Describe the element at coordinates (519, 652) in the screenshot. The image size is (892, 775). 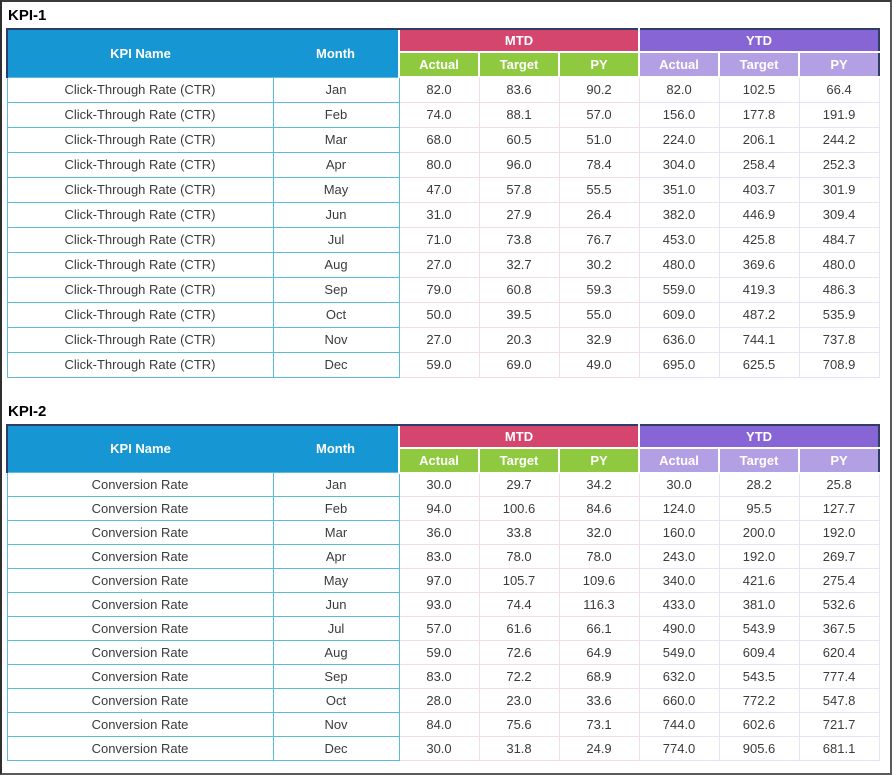
I see `mtd-target-cell: 72.6` at that location.